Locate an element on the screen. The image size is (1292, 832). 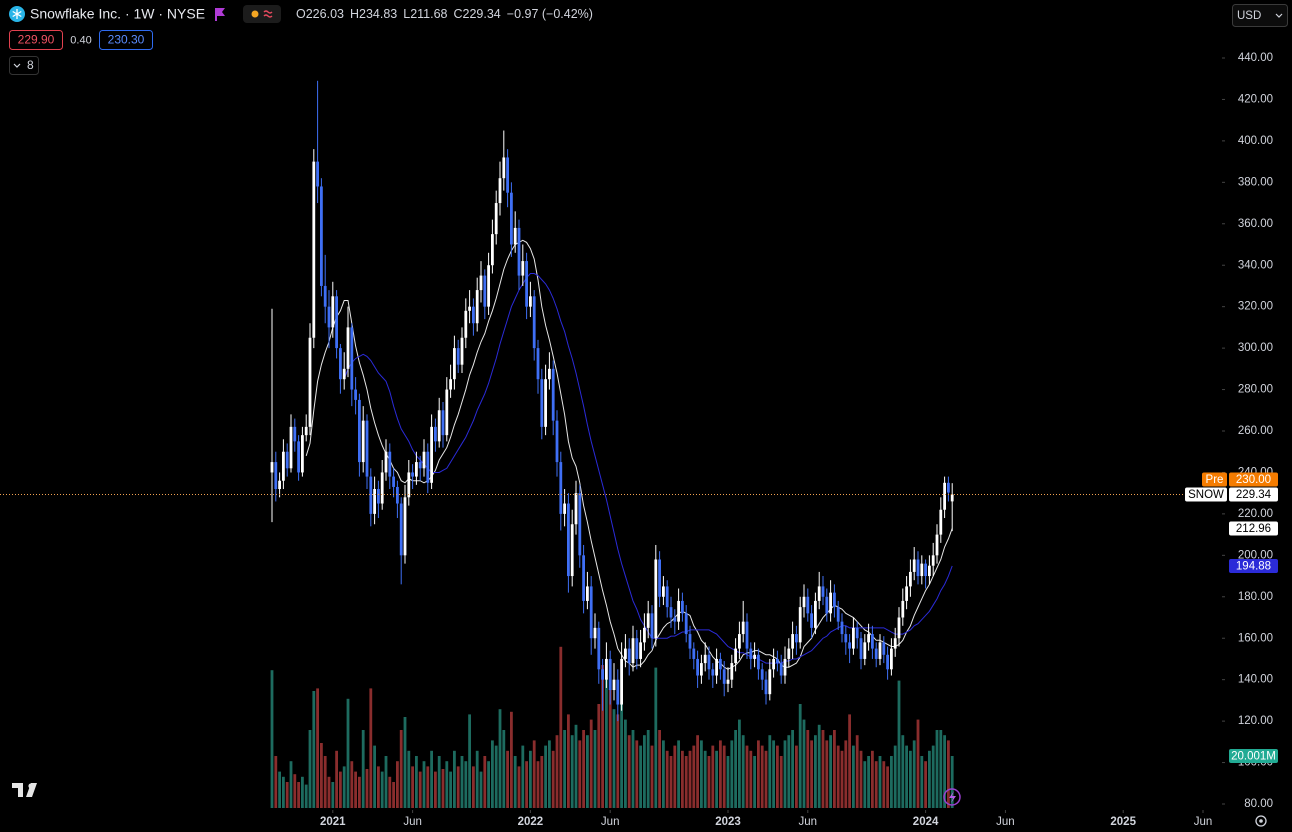
tv-logo-dot is located at coordinates (31, 786).